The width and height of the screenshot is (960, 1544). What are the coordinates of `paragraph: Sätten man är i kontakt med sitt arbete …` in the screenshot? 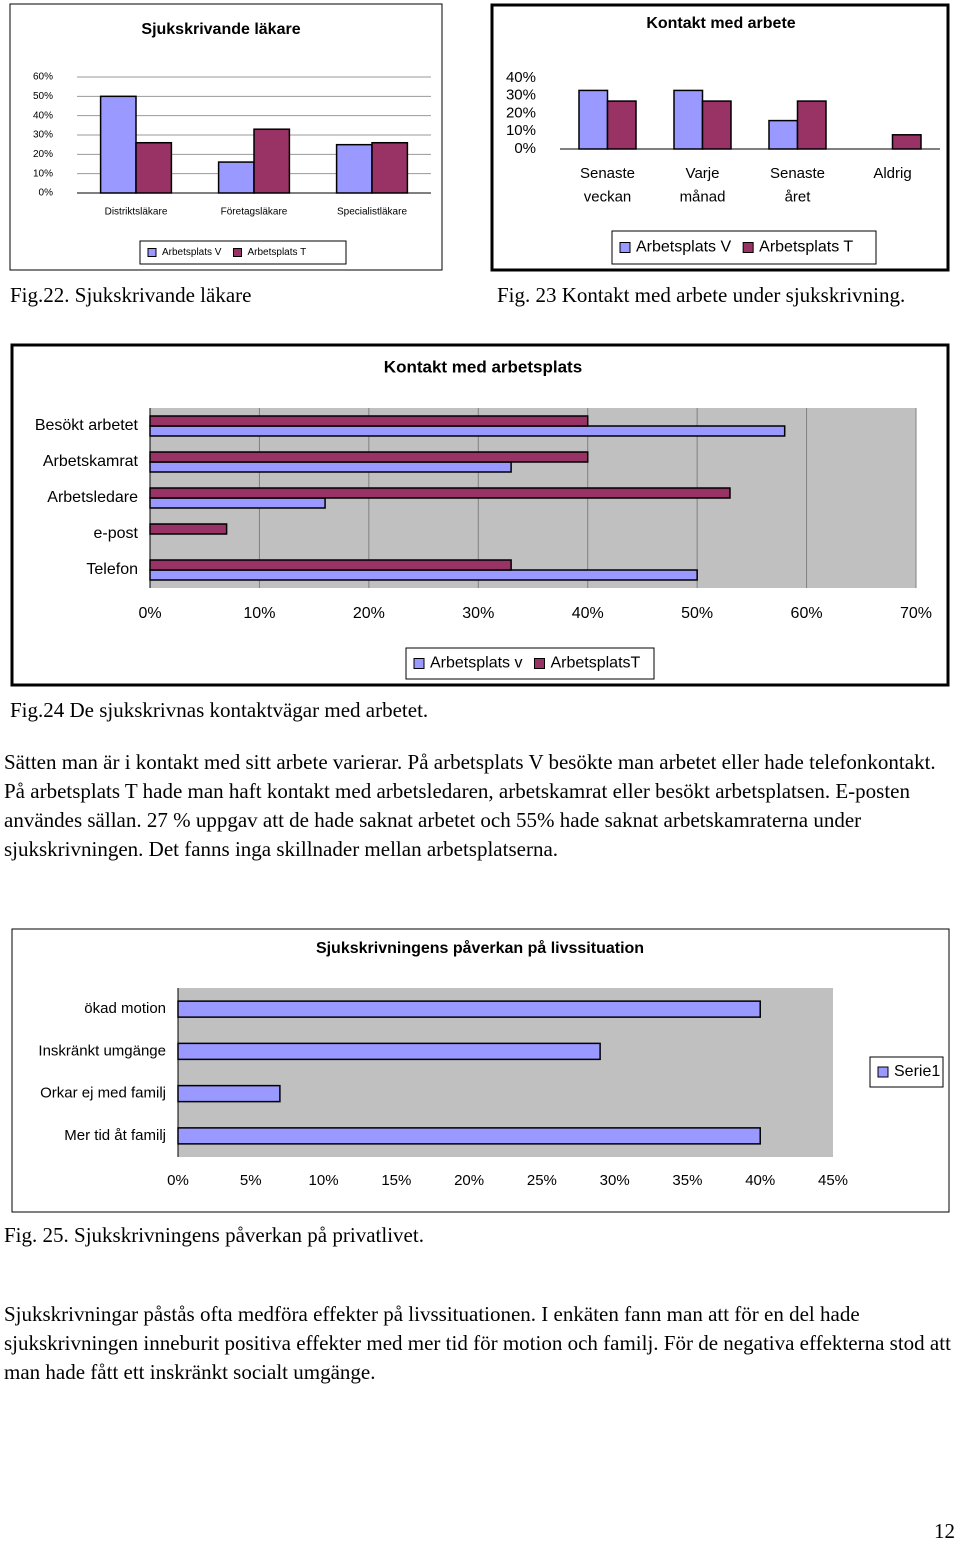 It's located at (470, 805).